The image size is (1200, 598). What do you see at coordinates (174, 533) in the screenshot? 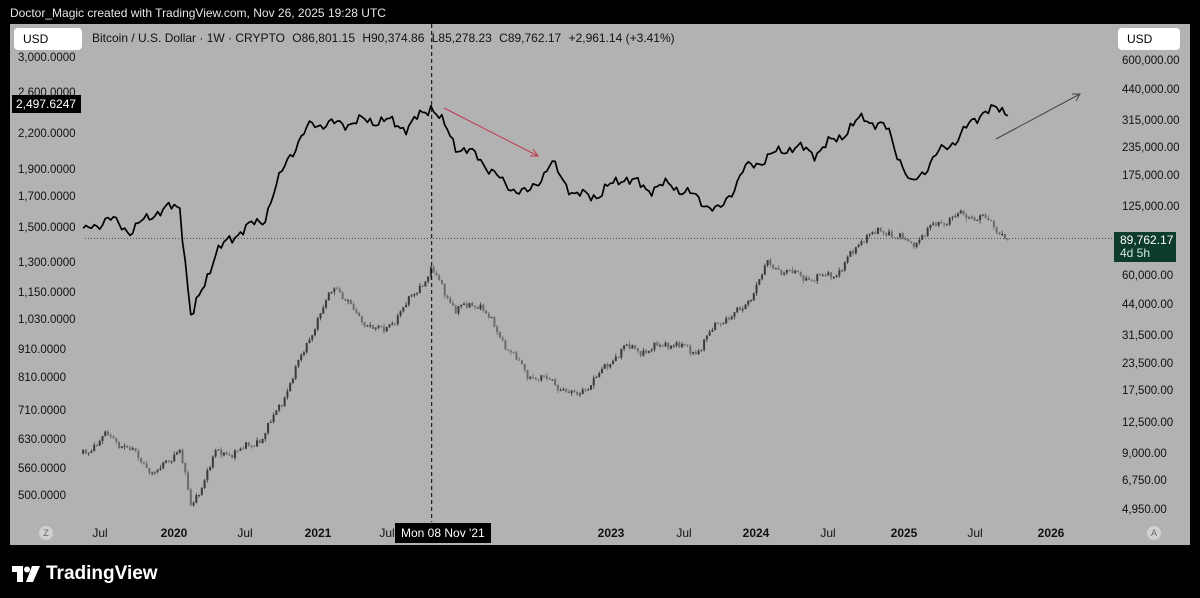
I see `time-axis-tick: 2020` at bounding box center [174, 533].